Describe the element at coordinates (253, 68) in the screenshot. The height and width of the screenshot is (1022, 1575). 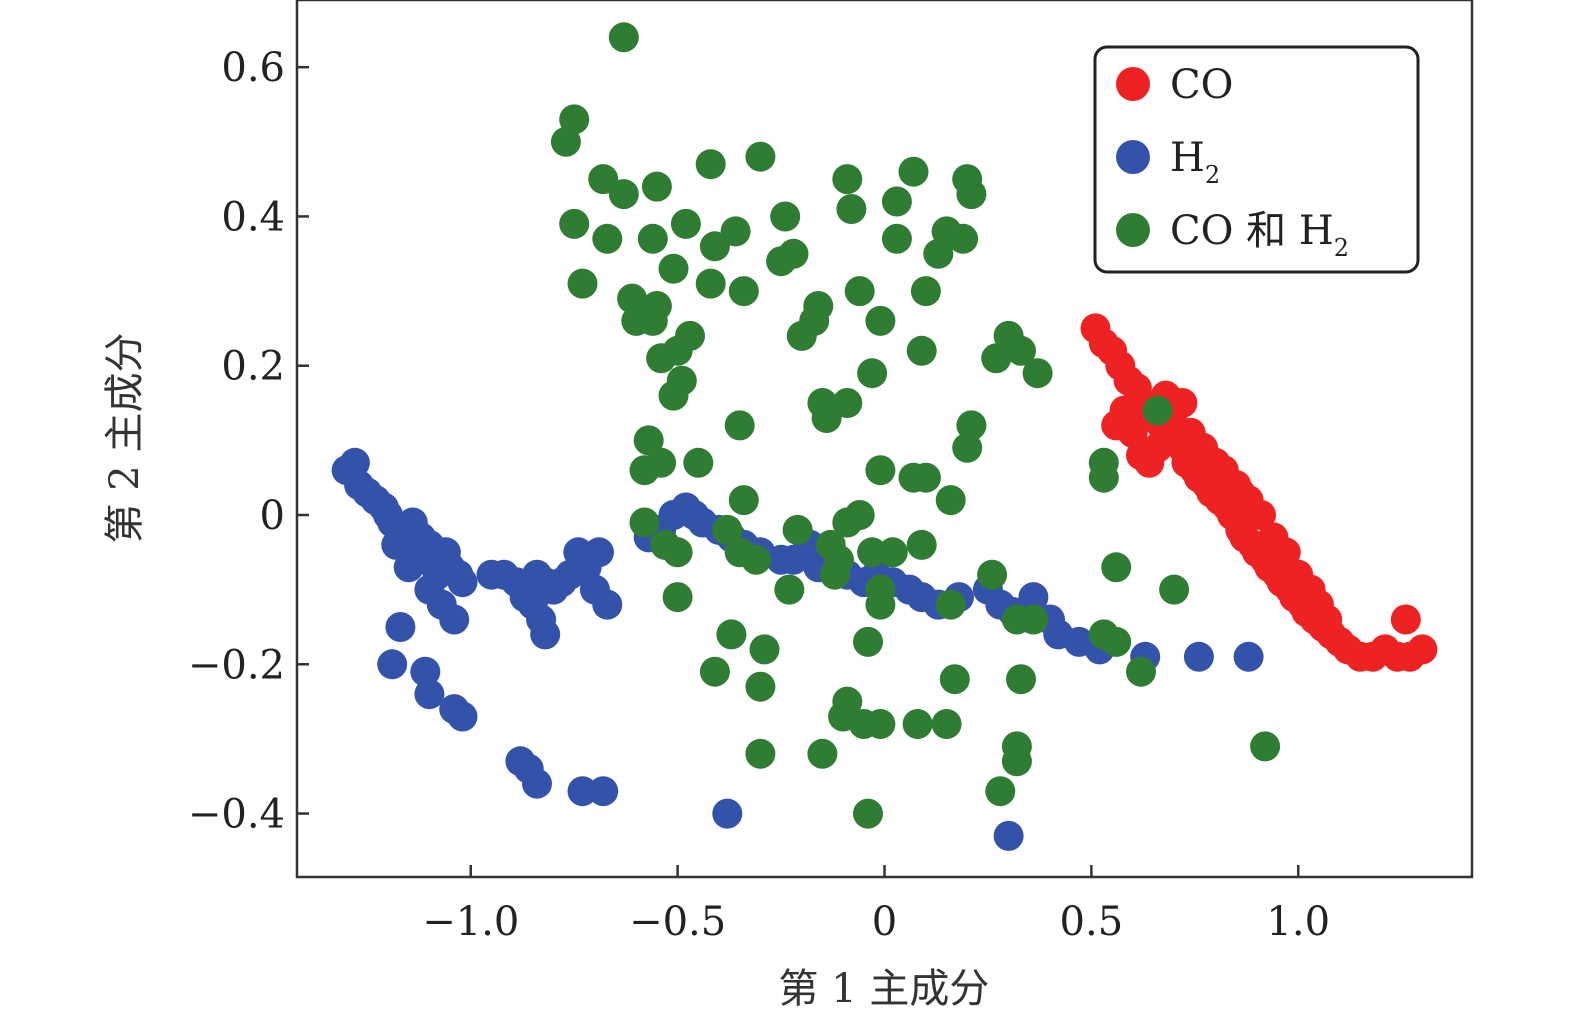
I see `y-tick-label: 0.6` at that location.